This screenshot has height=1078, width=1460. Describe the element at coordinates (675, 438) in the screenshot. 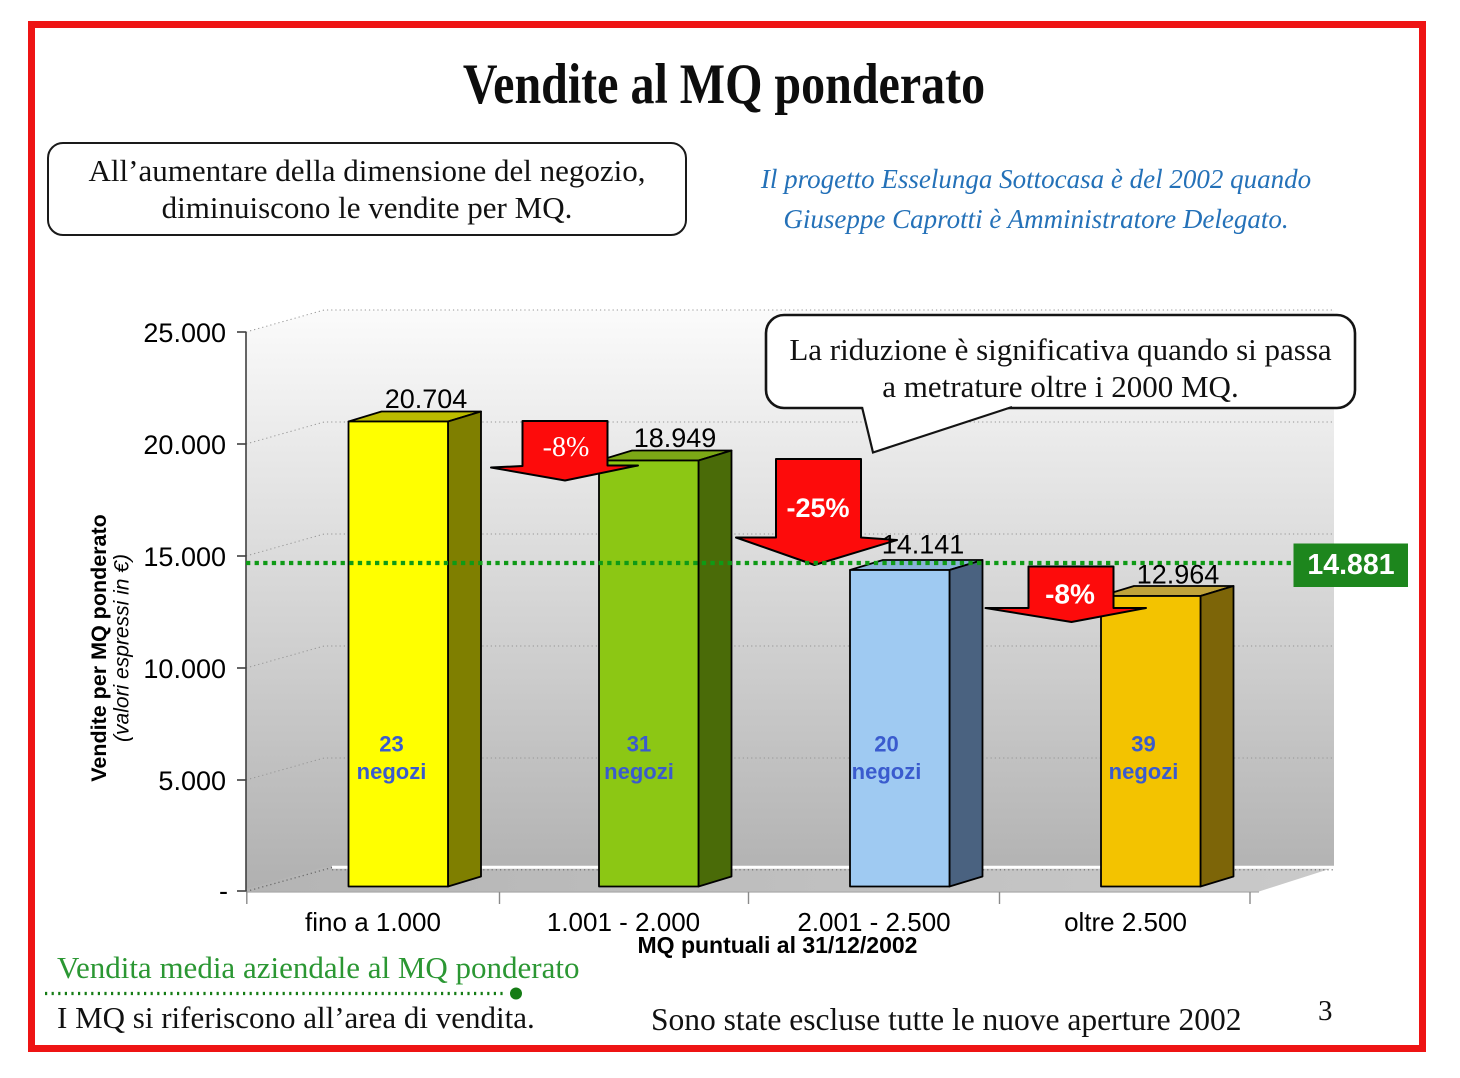

I see `svg-text: 18.949` at that location.